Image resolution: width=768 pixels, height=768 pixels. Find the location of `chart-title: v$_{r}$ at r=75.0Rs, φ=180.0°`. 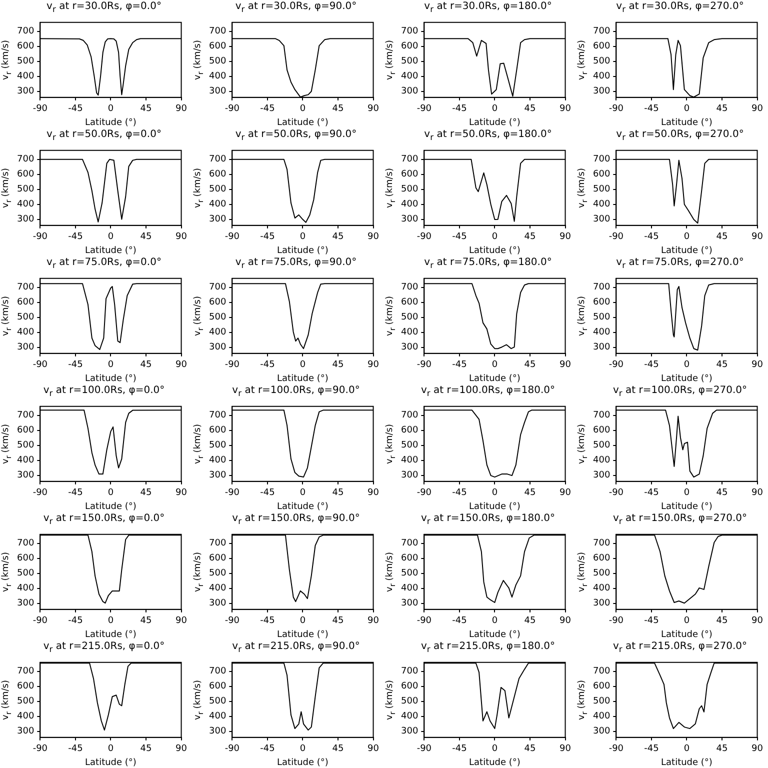

chart-title: v$_{r}$ at r=75.0Rs, φ=180.0° is located at coordinates (488, 263).